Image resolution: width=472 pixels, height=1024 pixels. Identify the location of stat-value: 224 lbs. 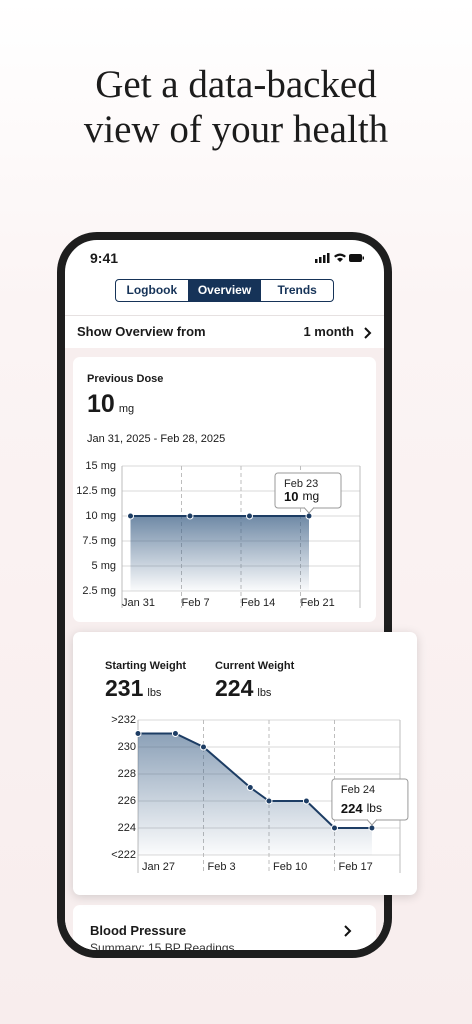
(243, 688).